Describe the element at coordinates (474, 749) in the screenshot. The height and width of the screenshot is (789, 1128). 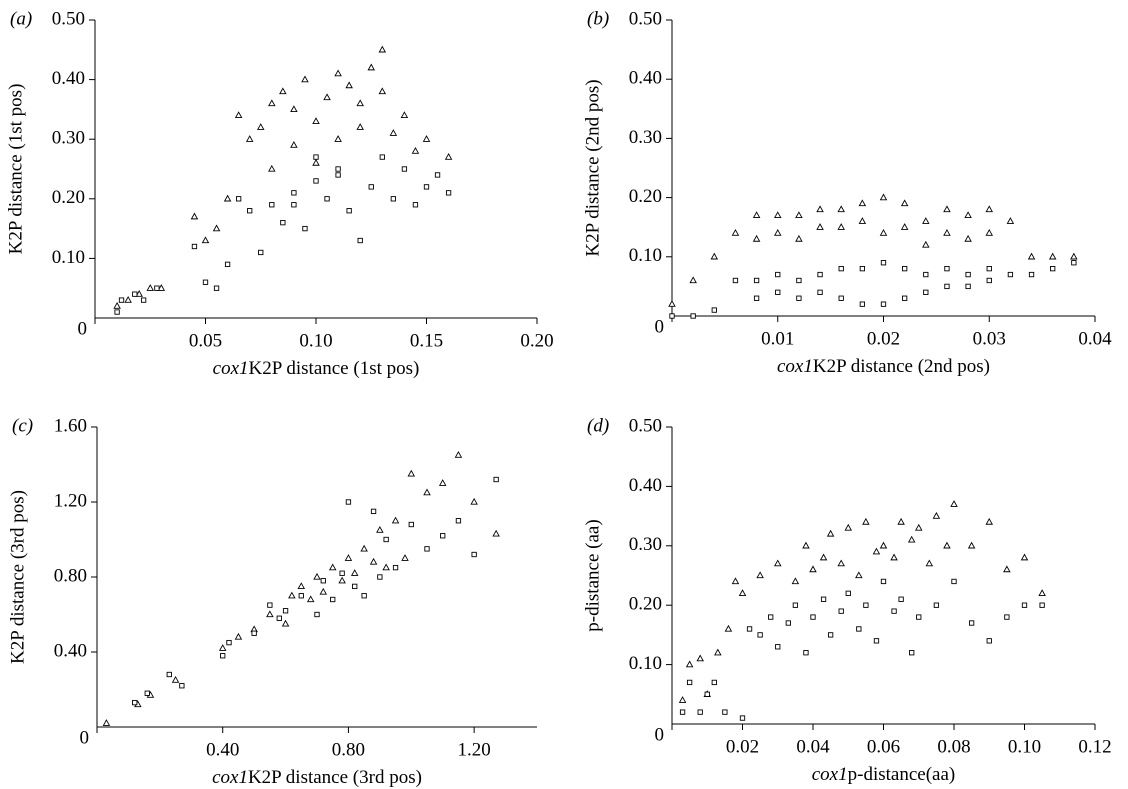
I see `x-tick-label: 1.20` at that location.